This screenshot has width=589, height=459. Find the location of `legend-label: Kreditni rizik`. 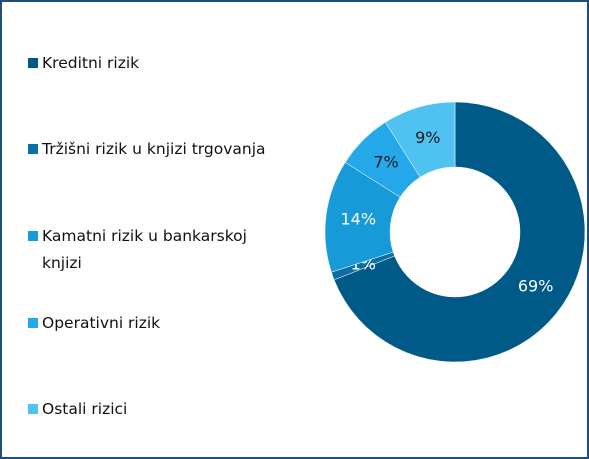

legend-label: Kreditni rizik is located at coordinates (91, 63).